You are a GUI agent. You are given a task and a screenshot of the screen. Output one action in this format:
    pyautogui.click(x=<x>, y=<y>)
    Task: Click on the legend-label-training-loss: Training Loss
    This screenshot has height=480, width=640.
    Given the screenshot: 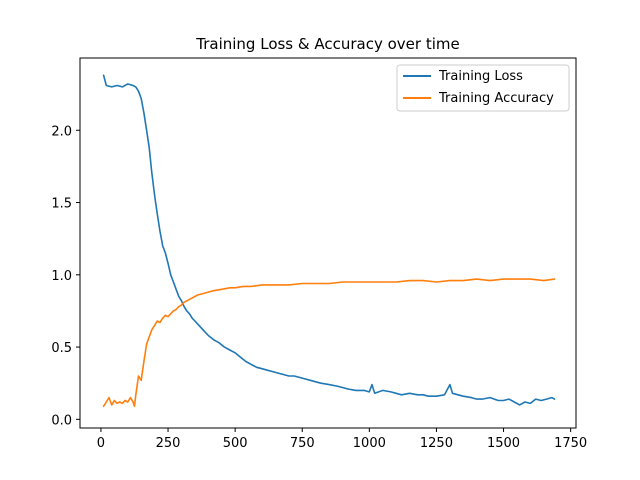 What is the action you would take?
    pyautogui.click(x=480, y=76)
    